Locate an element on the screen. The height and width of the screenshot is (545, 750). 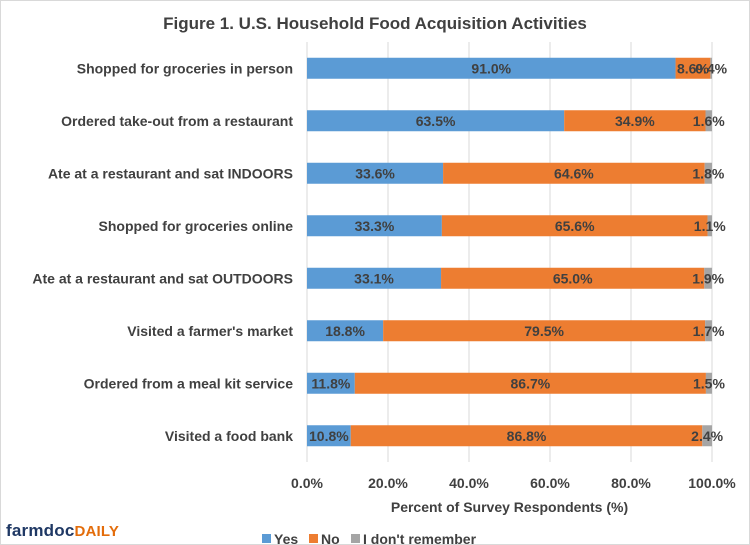
data-label: 79.5% is located at coordinates (544, 331).